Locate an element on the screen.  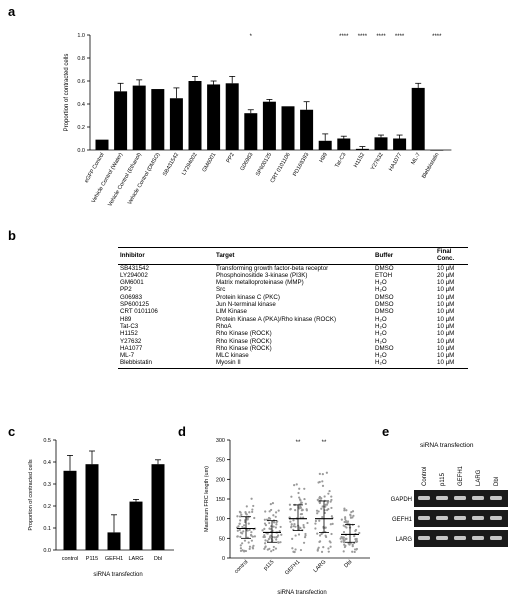
x-axis-label-c: siRNA transfection is located at coordinates (117, 575).